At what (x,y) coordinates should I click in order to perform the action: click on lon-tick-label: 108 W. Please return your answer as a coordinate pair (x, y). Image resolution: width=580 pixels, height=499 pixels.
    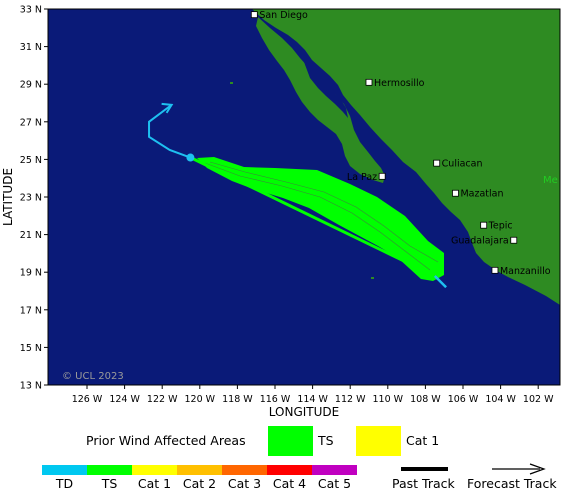
    Looking at the image, I should click on (425, 399).